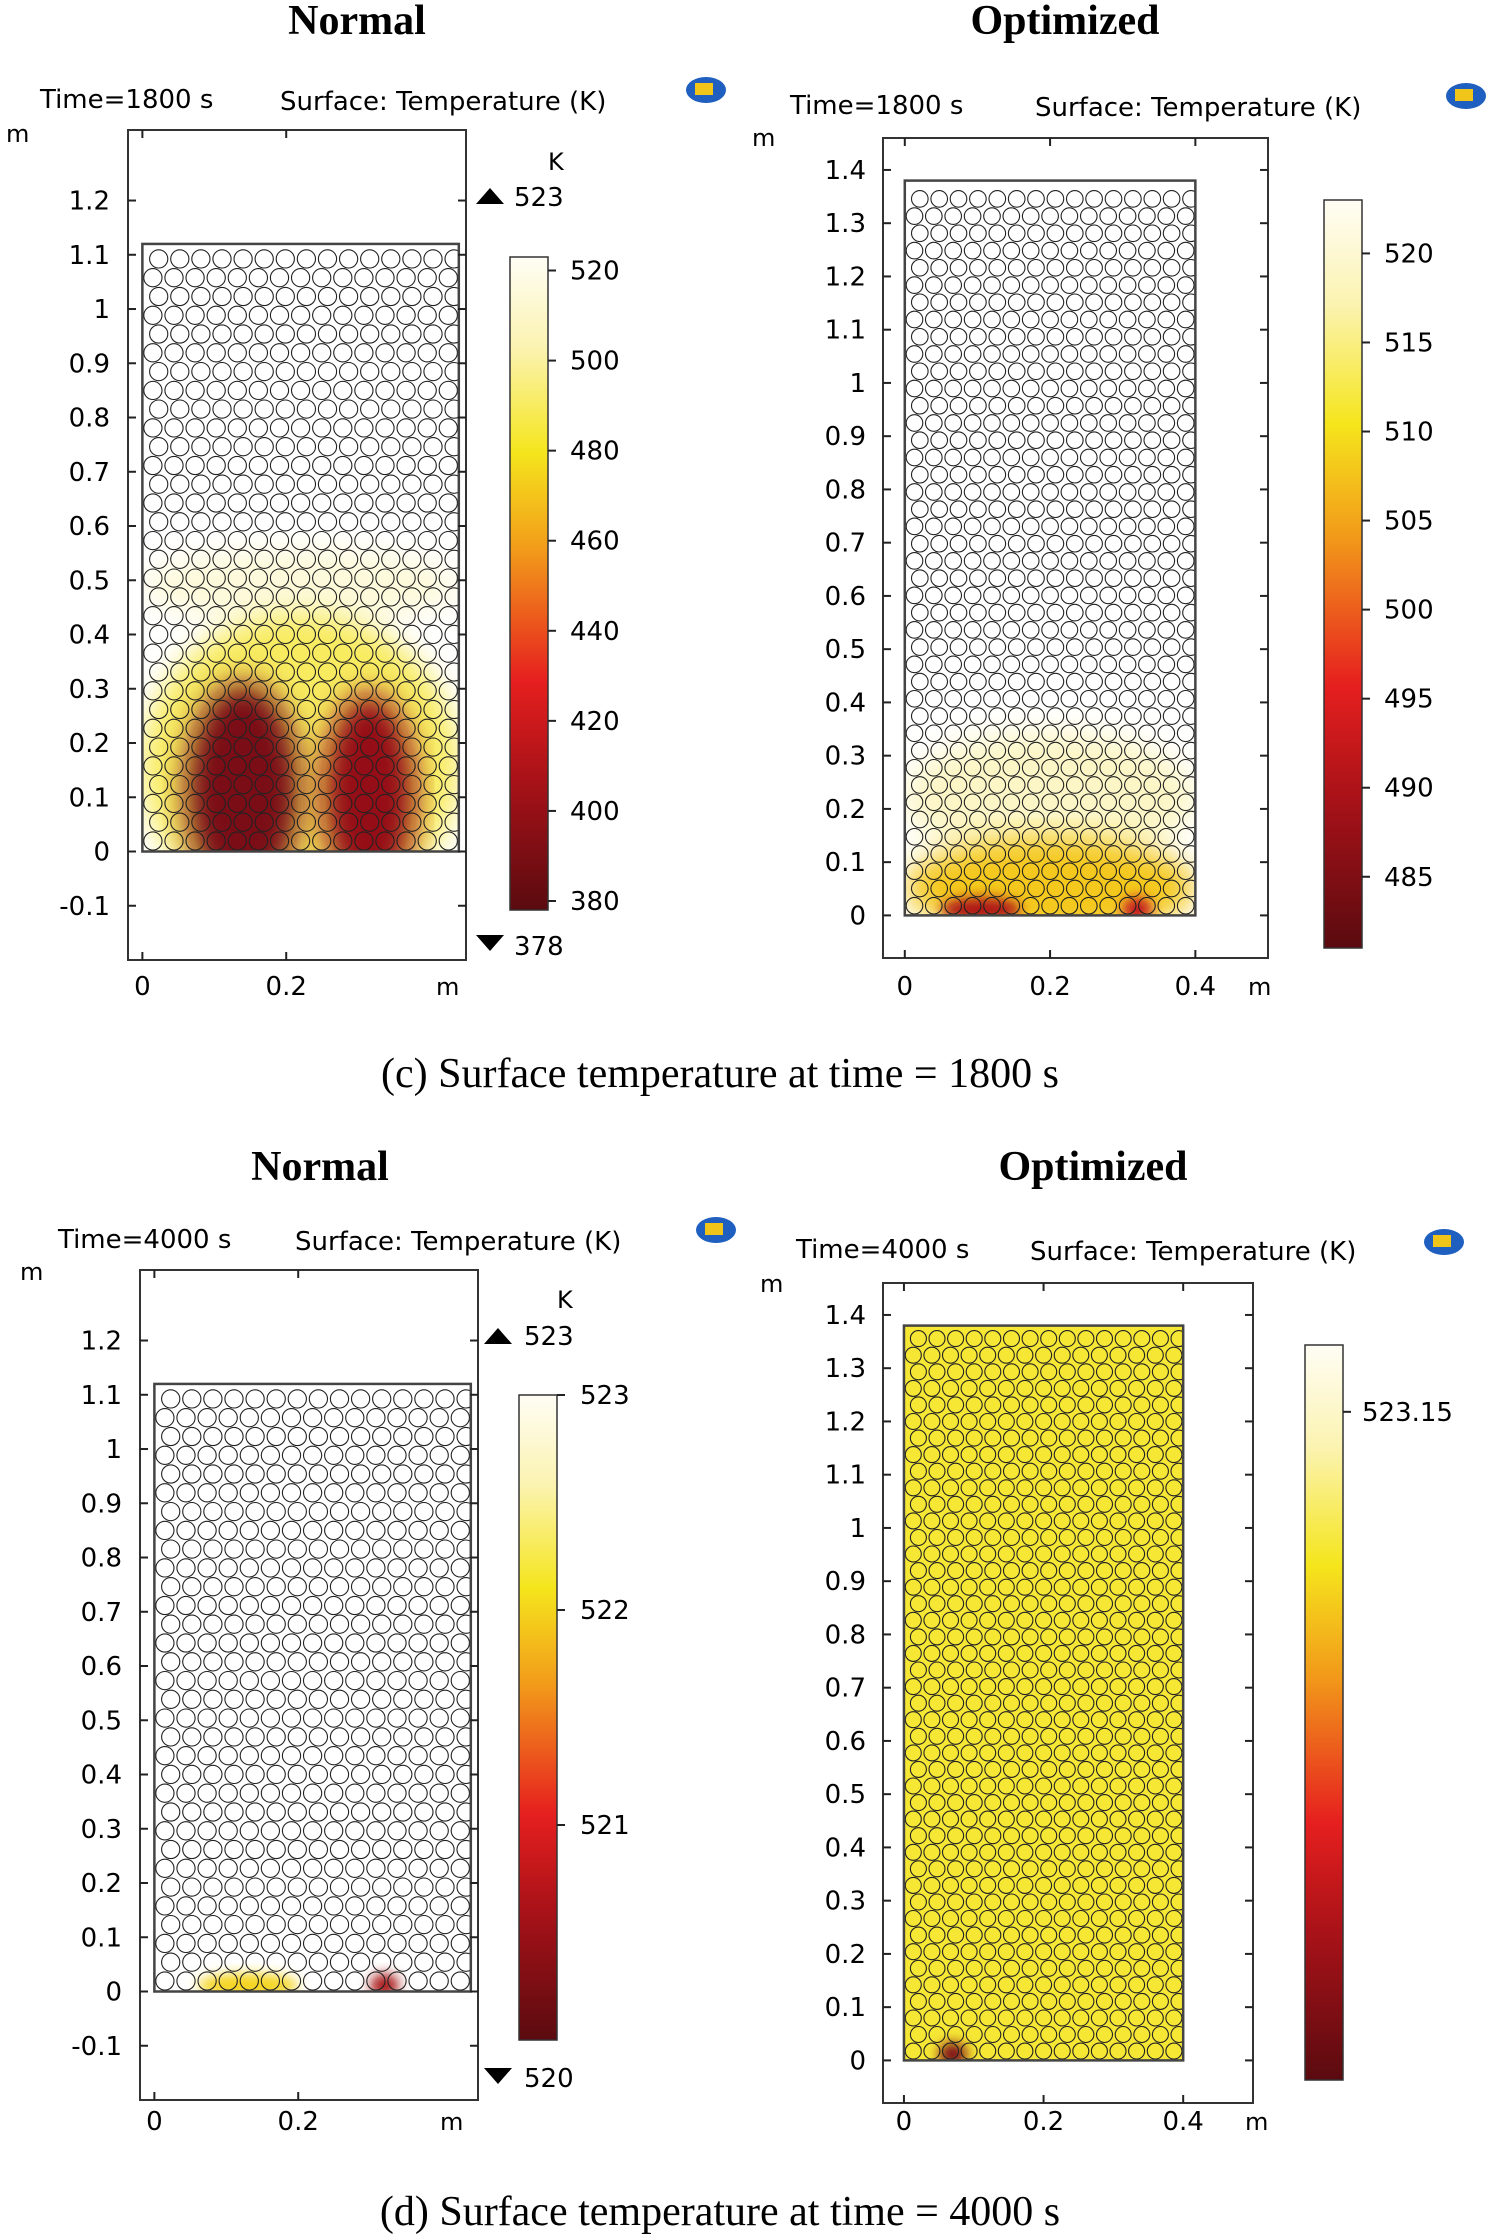 The image size is (1500, 2238). What do you see at coordinates (706, 90) in the screenshot?
I see `comsol-logo-icon` at bounding box center [706, 90].